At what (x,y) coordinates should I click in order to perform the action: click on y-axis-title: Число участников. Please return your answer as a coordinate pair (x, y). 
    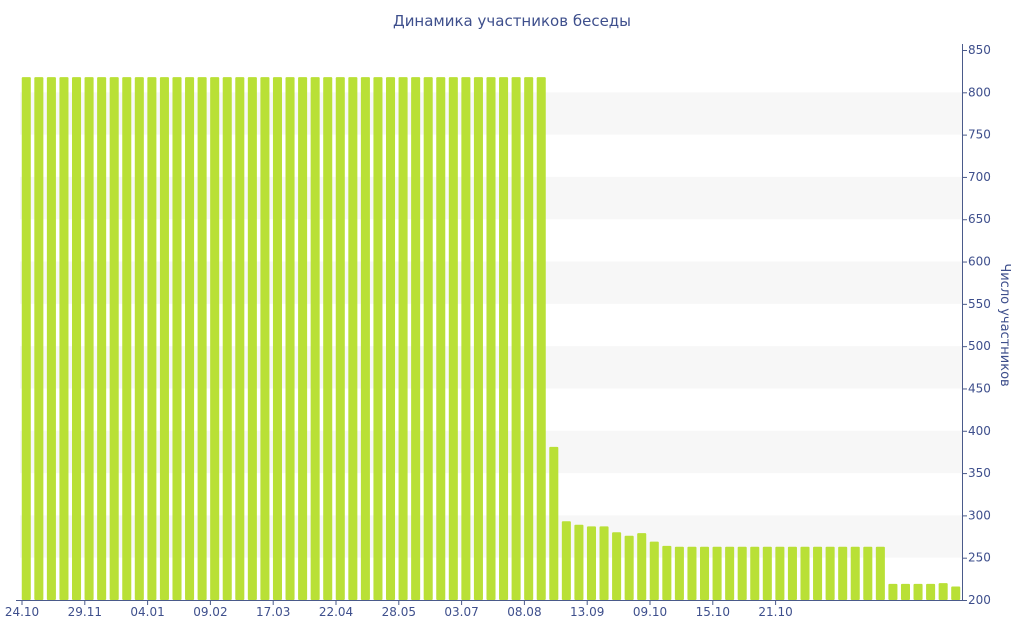
    Looking at the image, I should click on (1004, 324).